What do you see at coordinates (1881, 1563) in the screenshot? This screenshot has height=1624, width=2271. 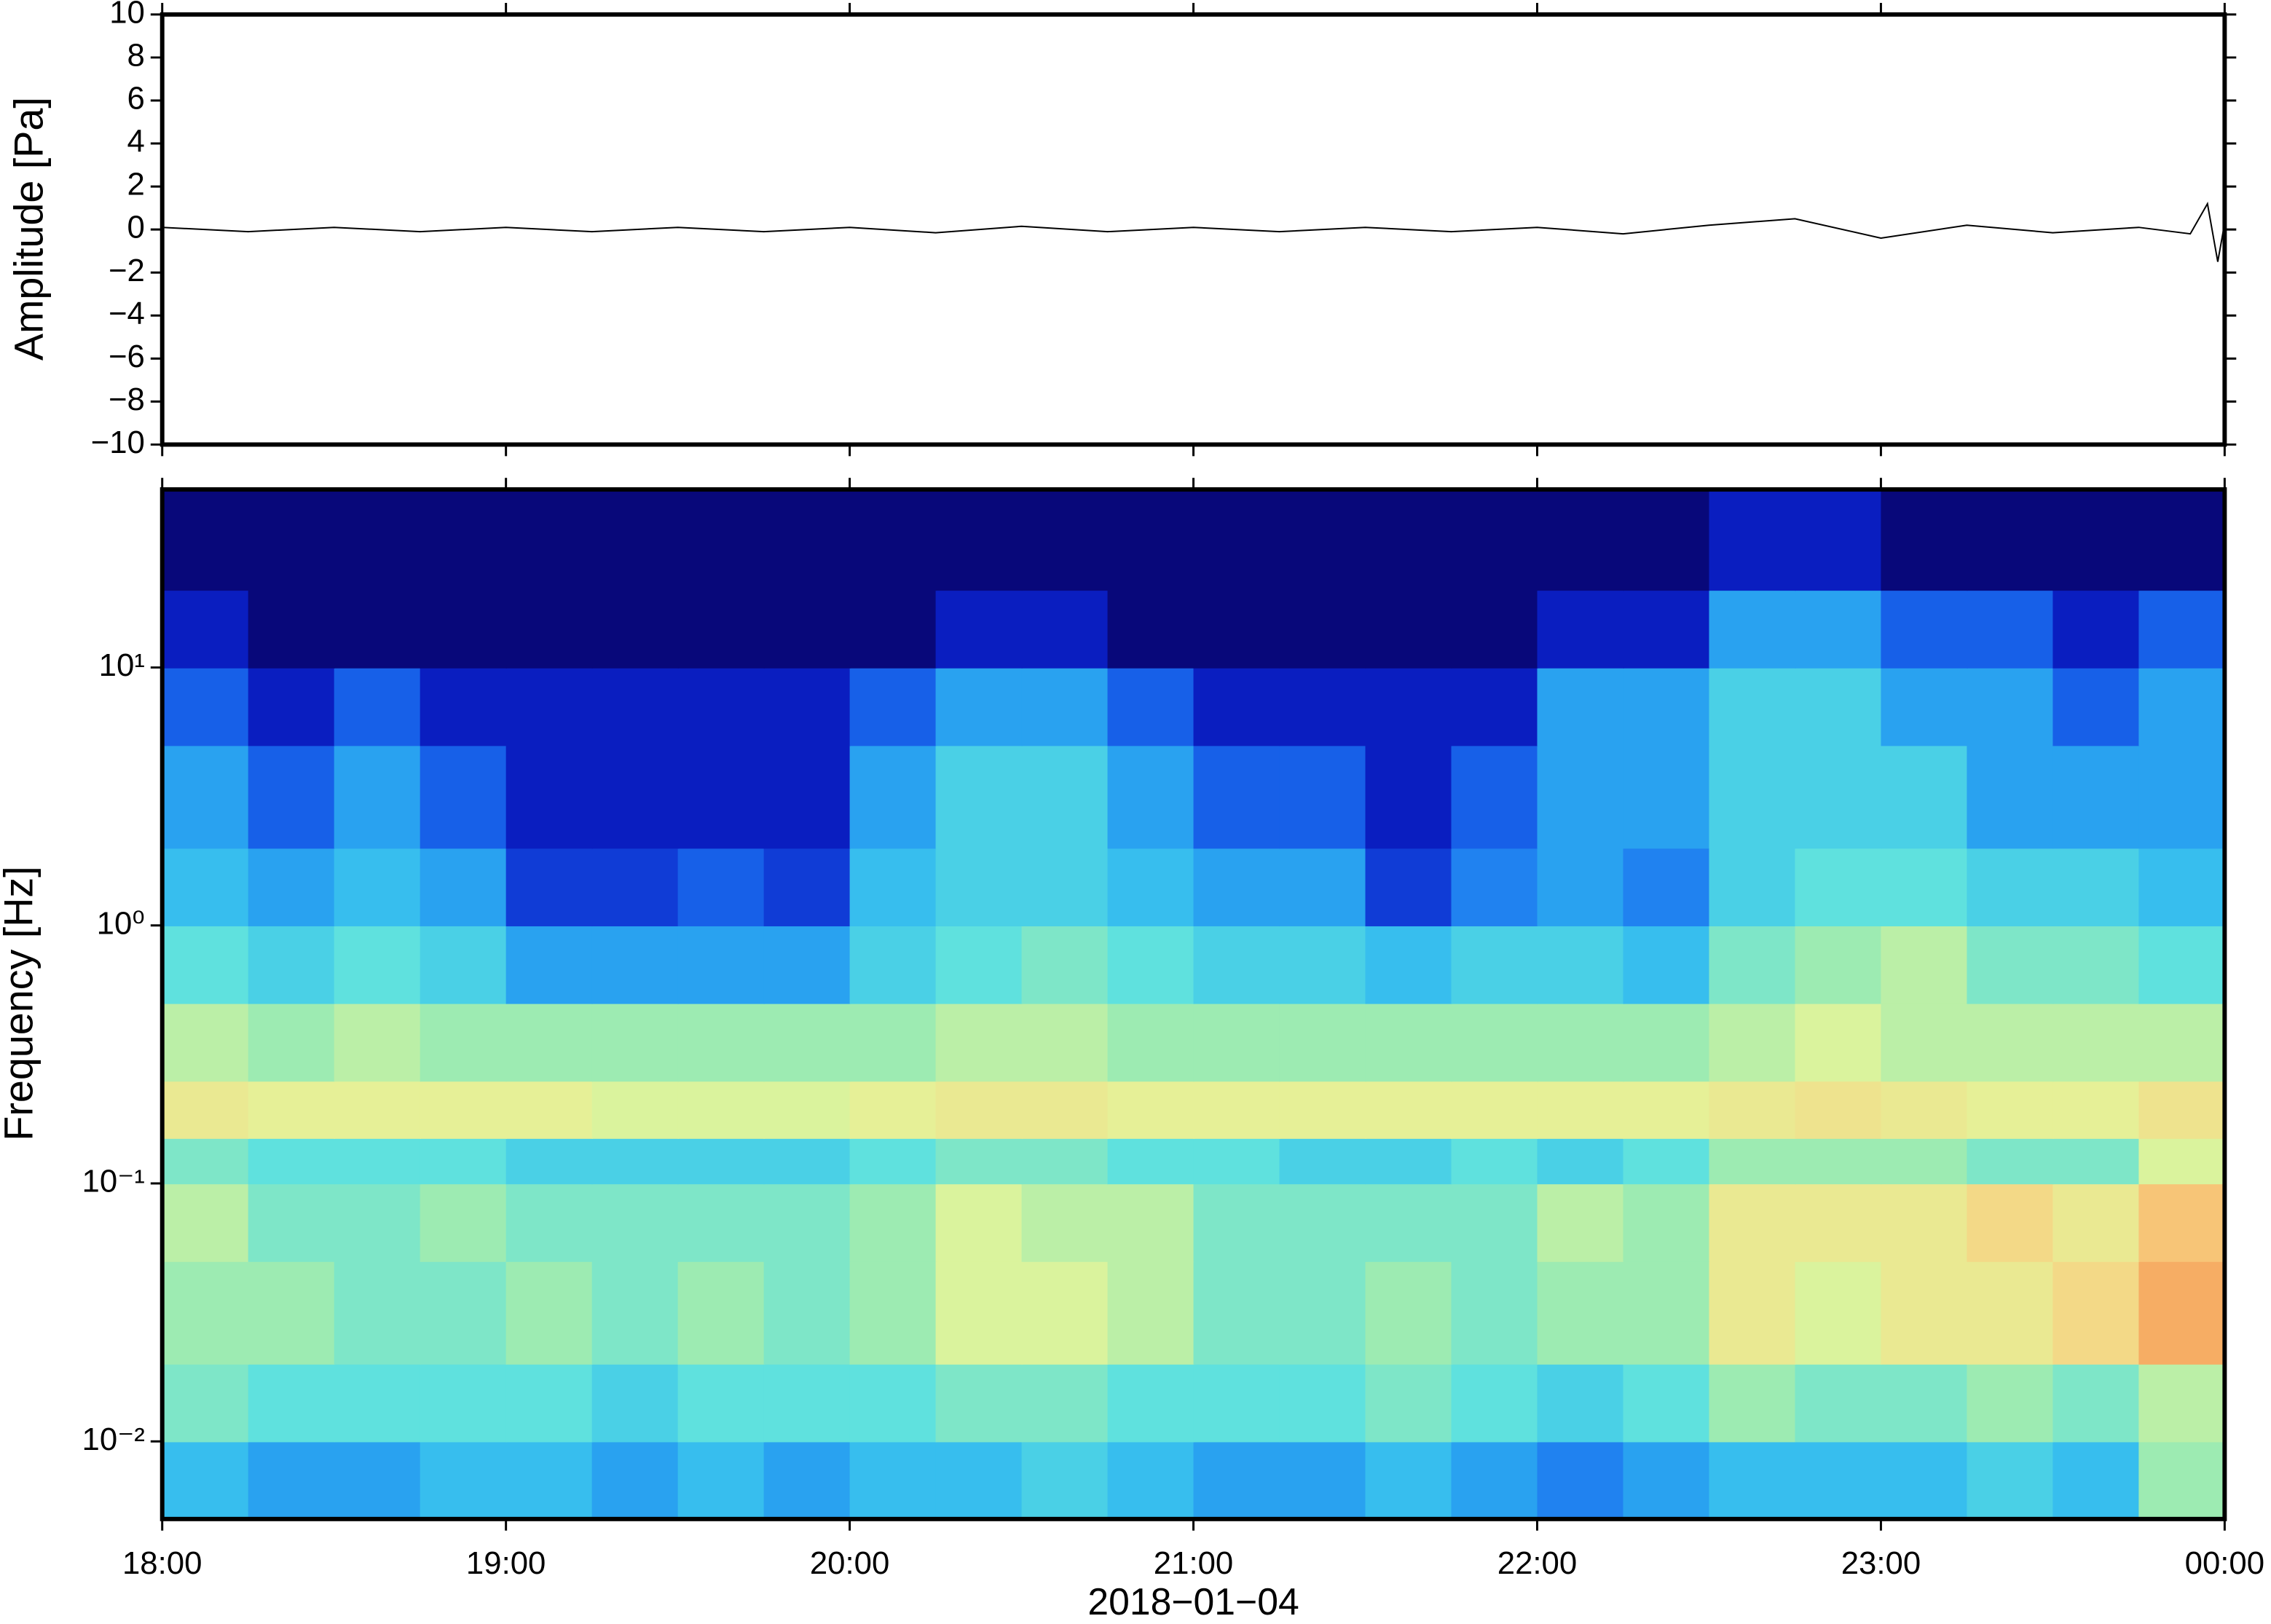 I see `x-tick-label: 23:00` at bounding box center [1881, 1563].